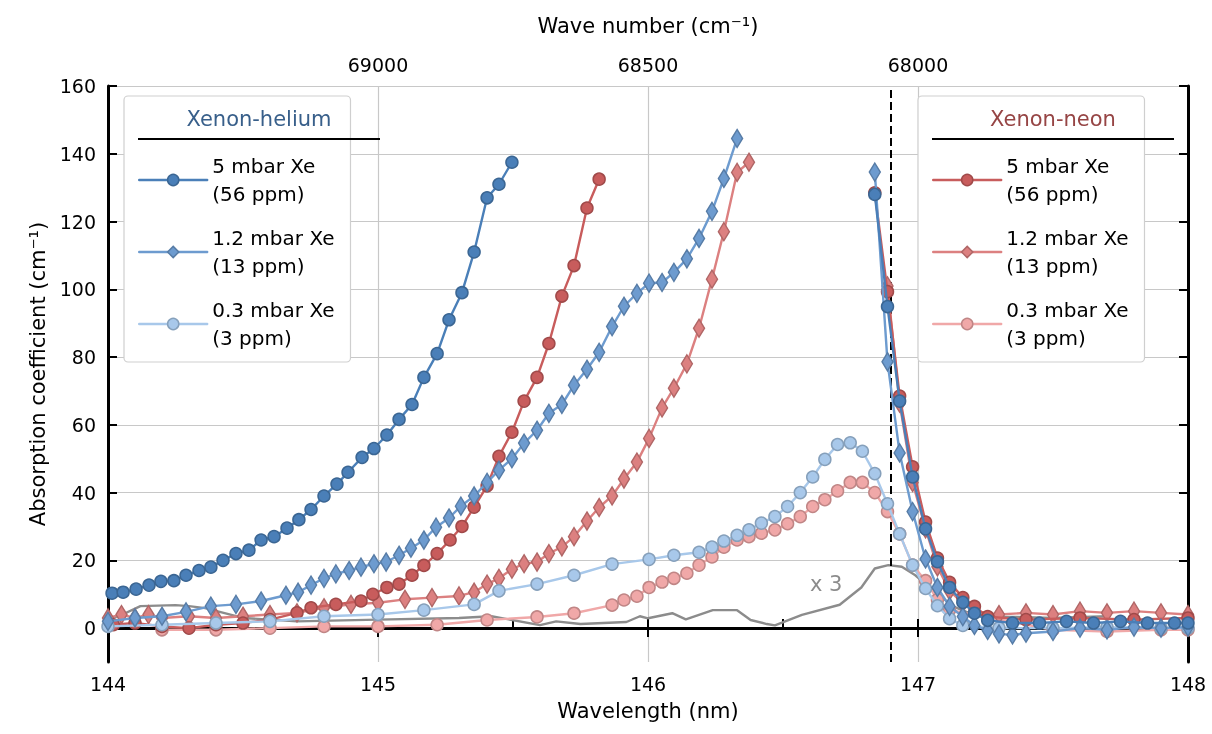 This screenshot has width=1212, height=734. I want to click on y-tick-label: 60, so click(83, 424).